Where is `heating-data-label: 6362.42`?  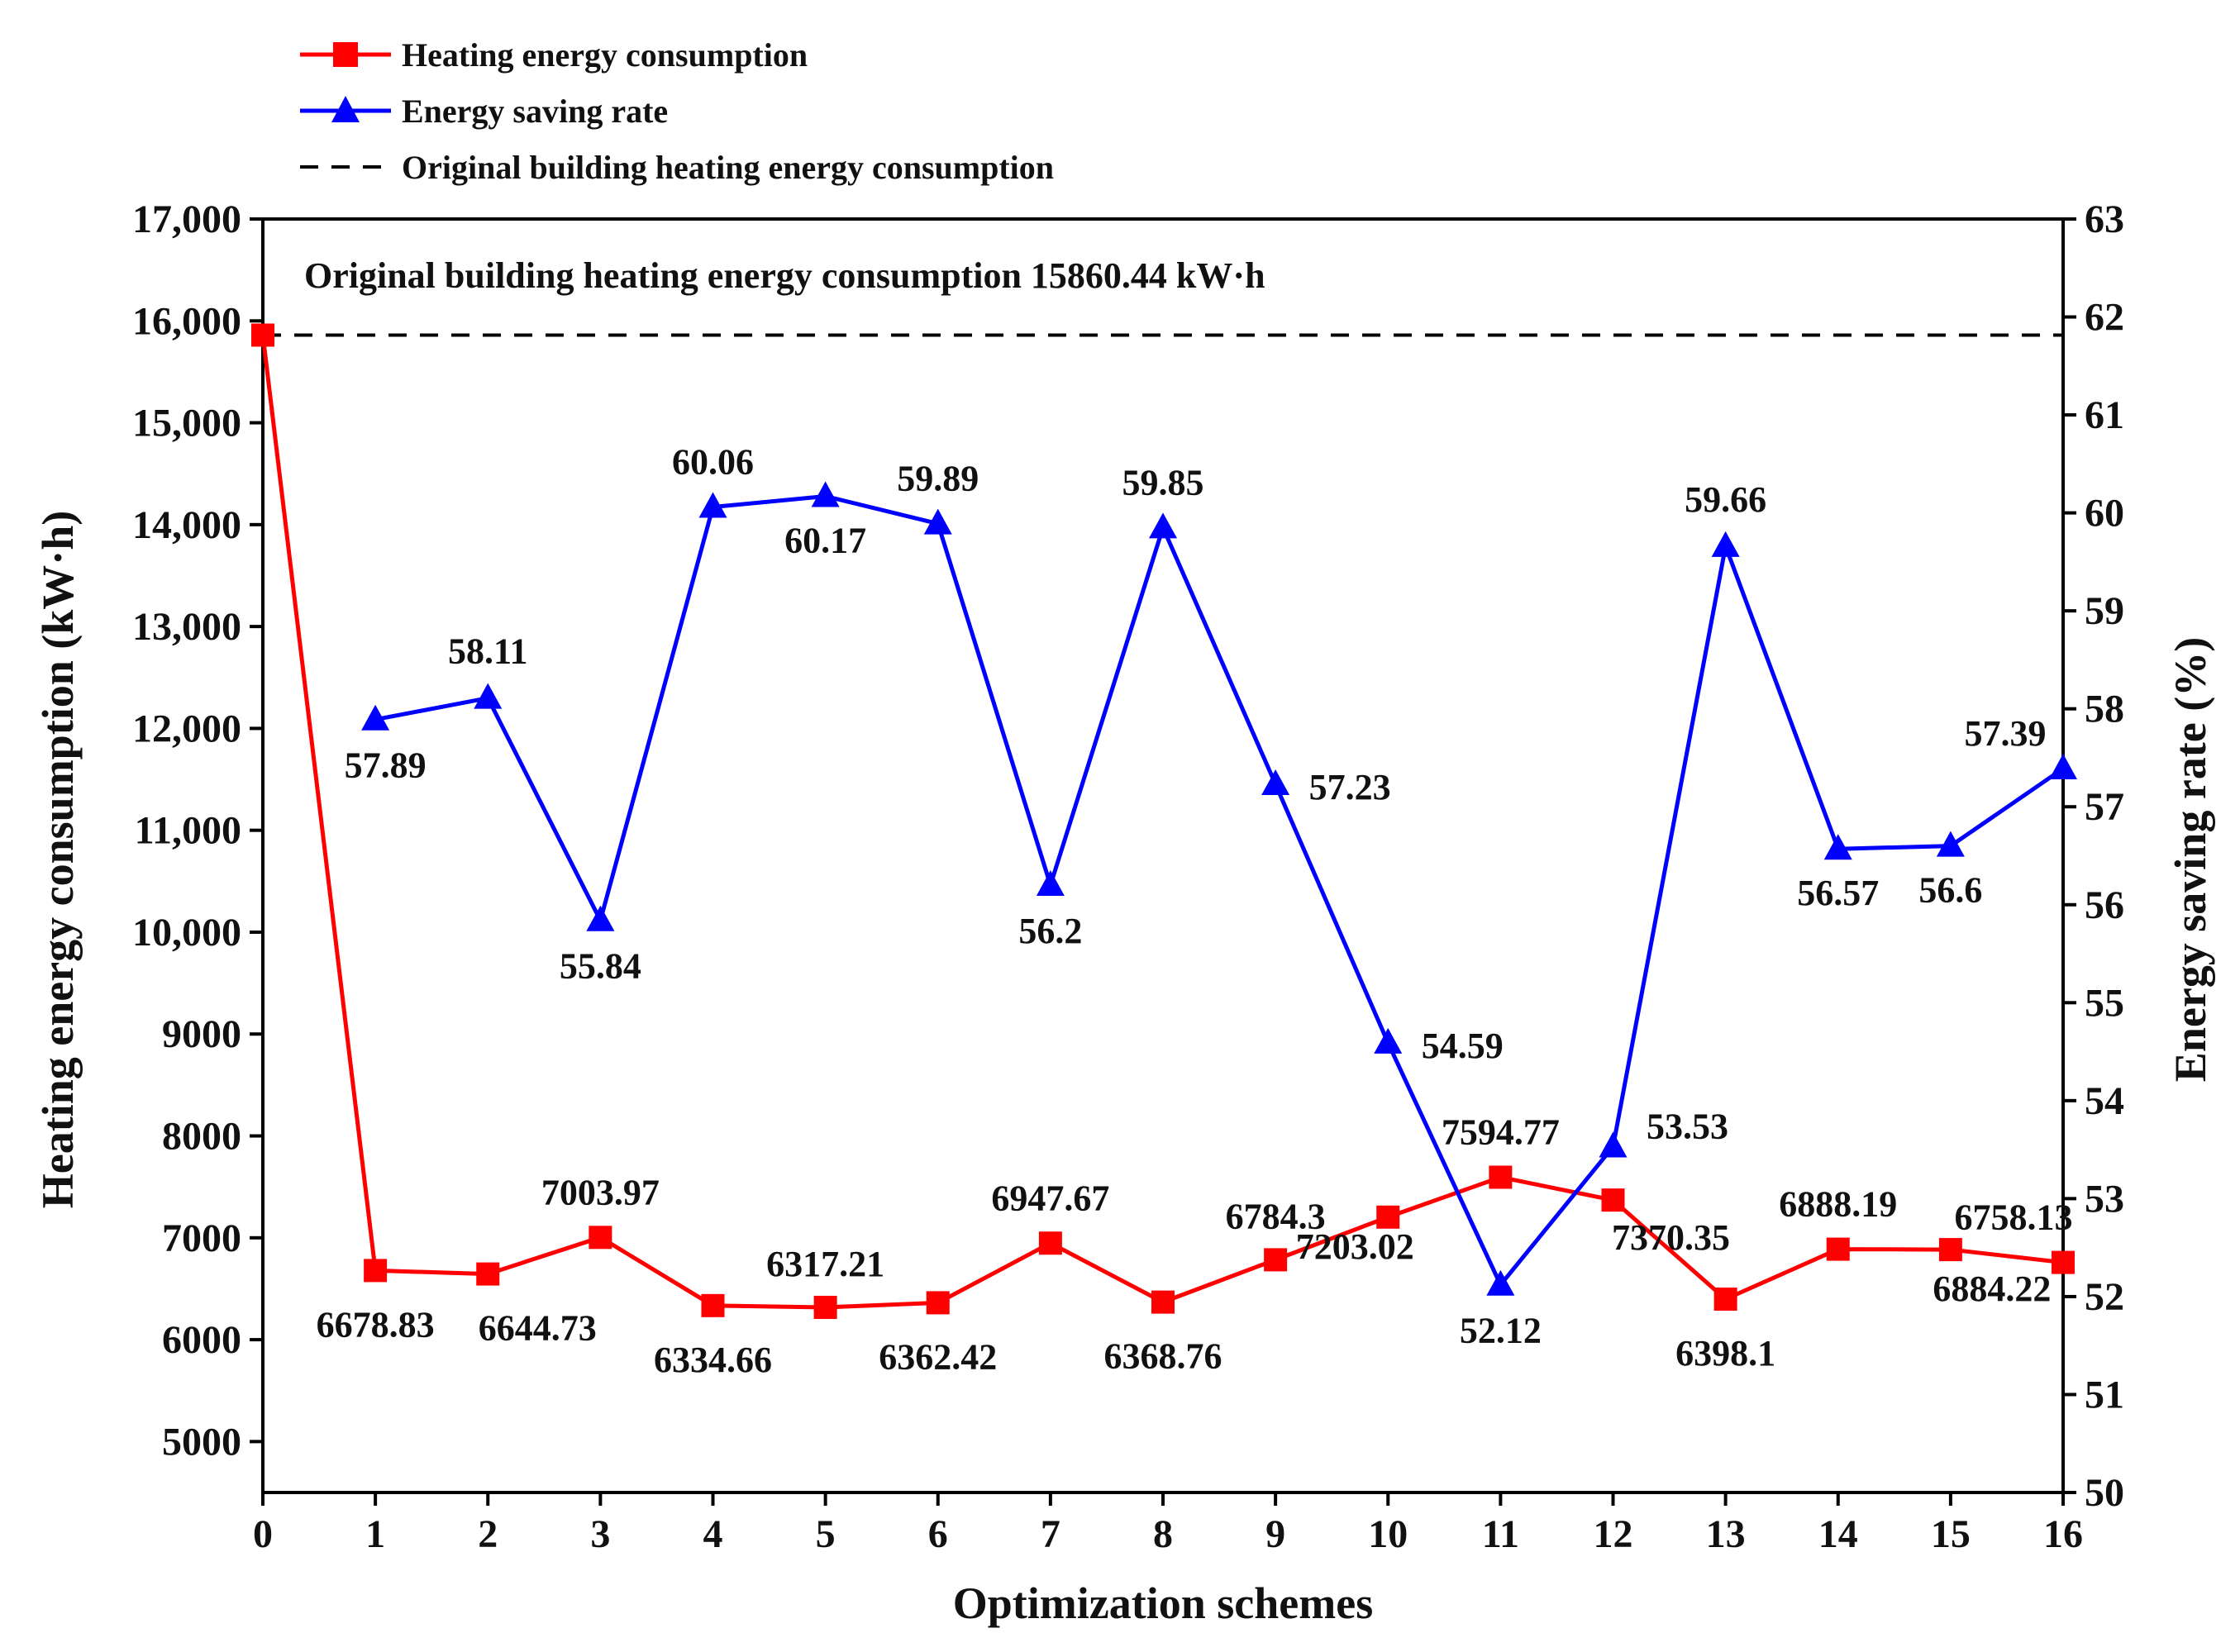
heating-data-label: 6362.42 is located at coordinates (938, 1356).